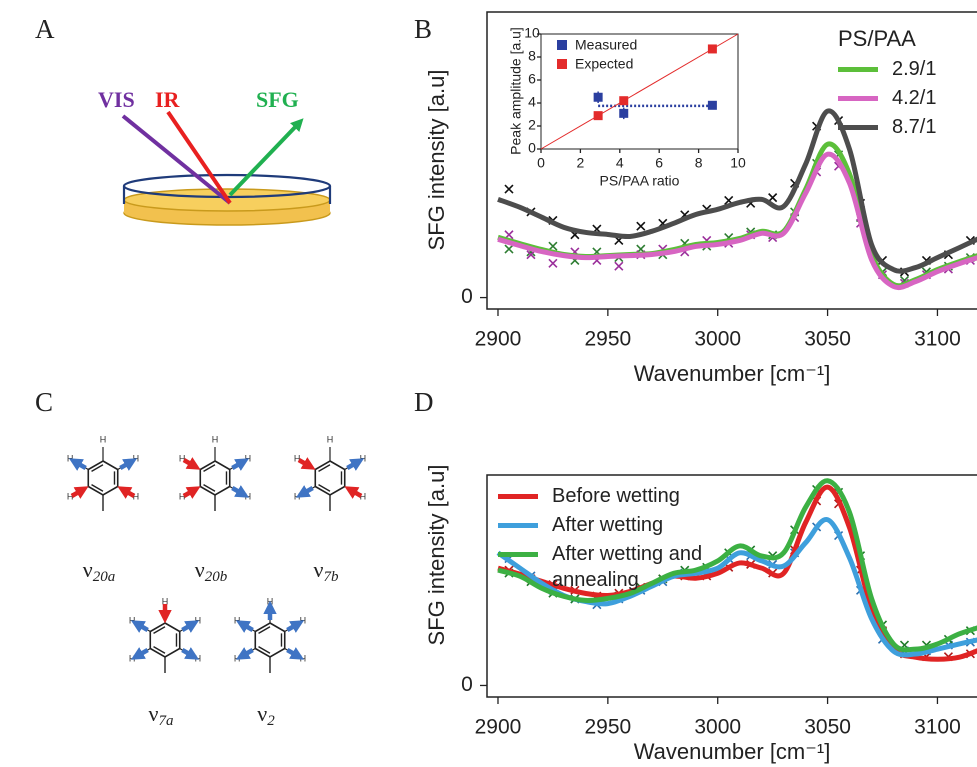 This screenshot has width=977, height=767. I want to click on x-tick-label: 2900, so click(498, 727).